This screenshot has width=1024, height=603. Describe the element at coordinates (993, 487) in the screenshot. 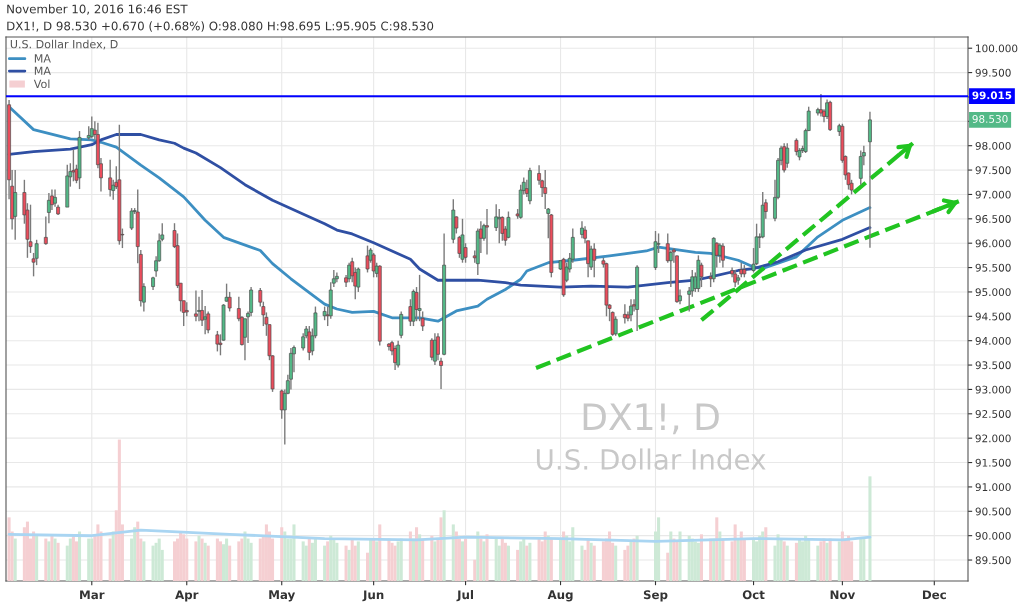

I see `y-tick-label: 91.000` at that location.